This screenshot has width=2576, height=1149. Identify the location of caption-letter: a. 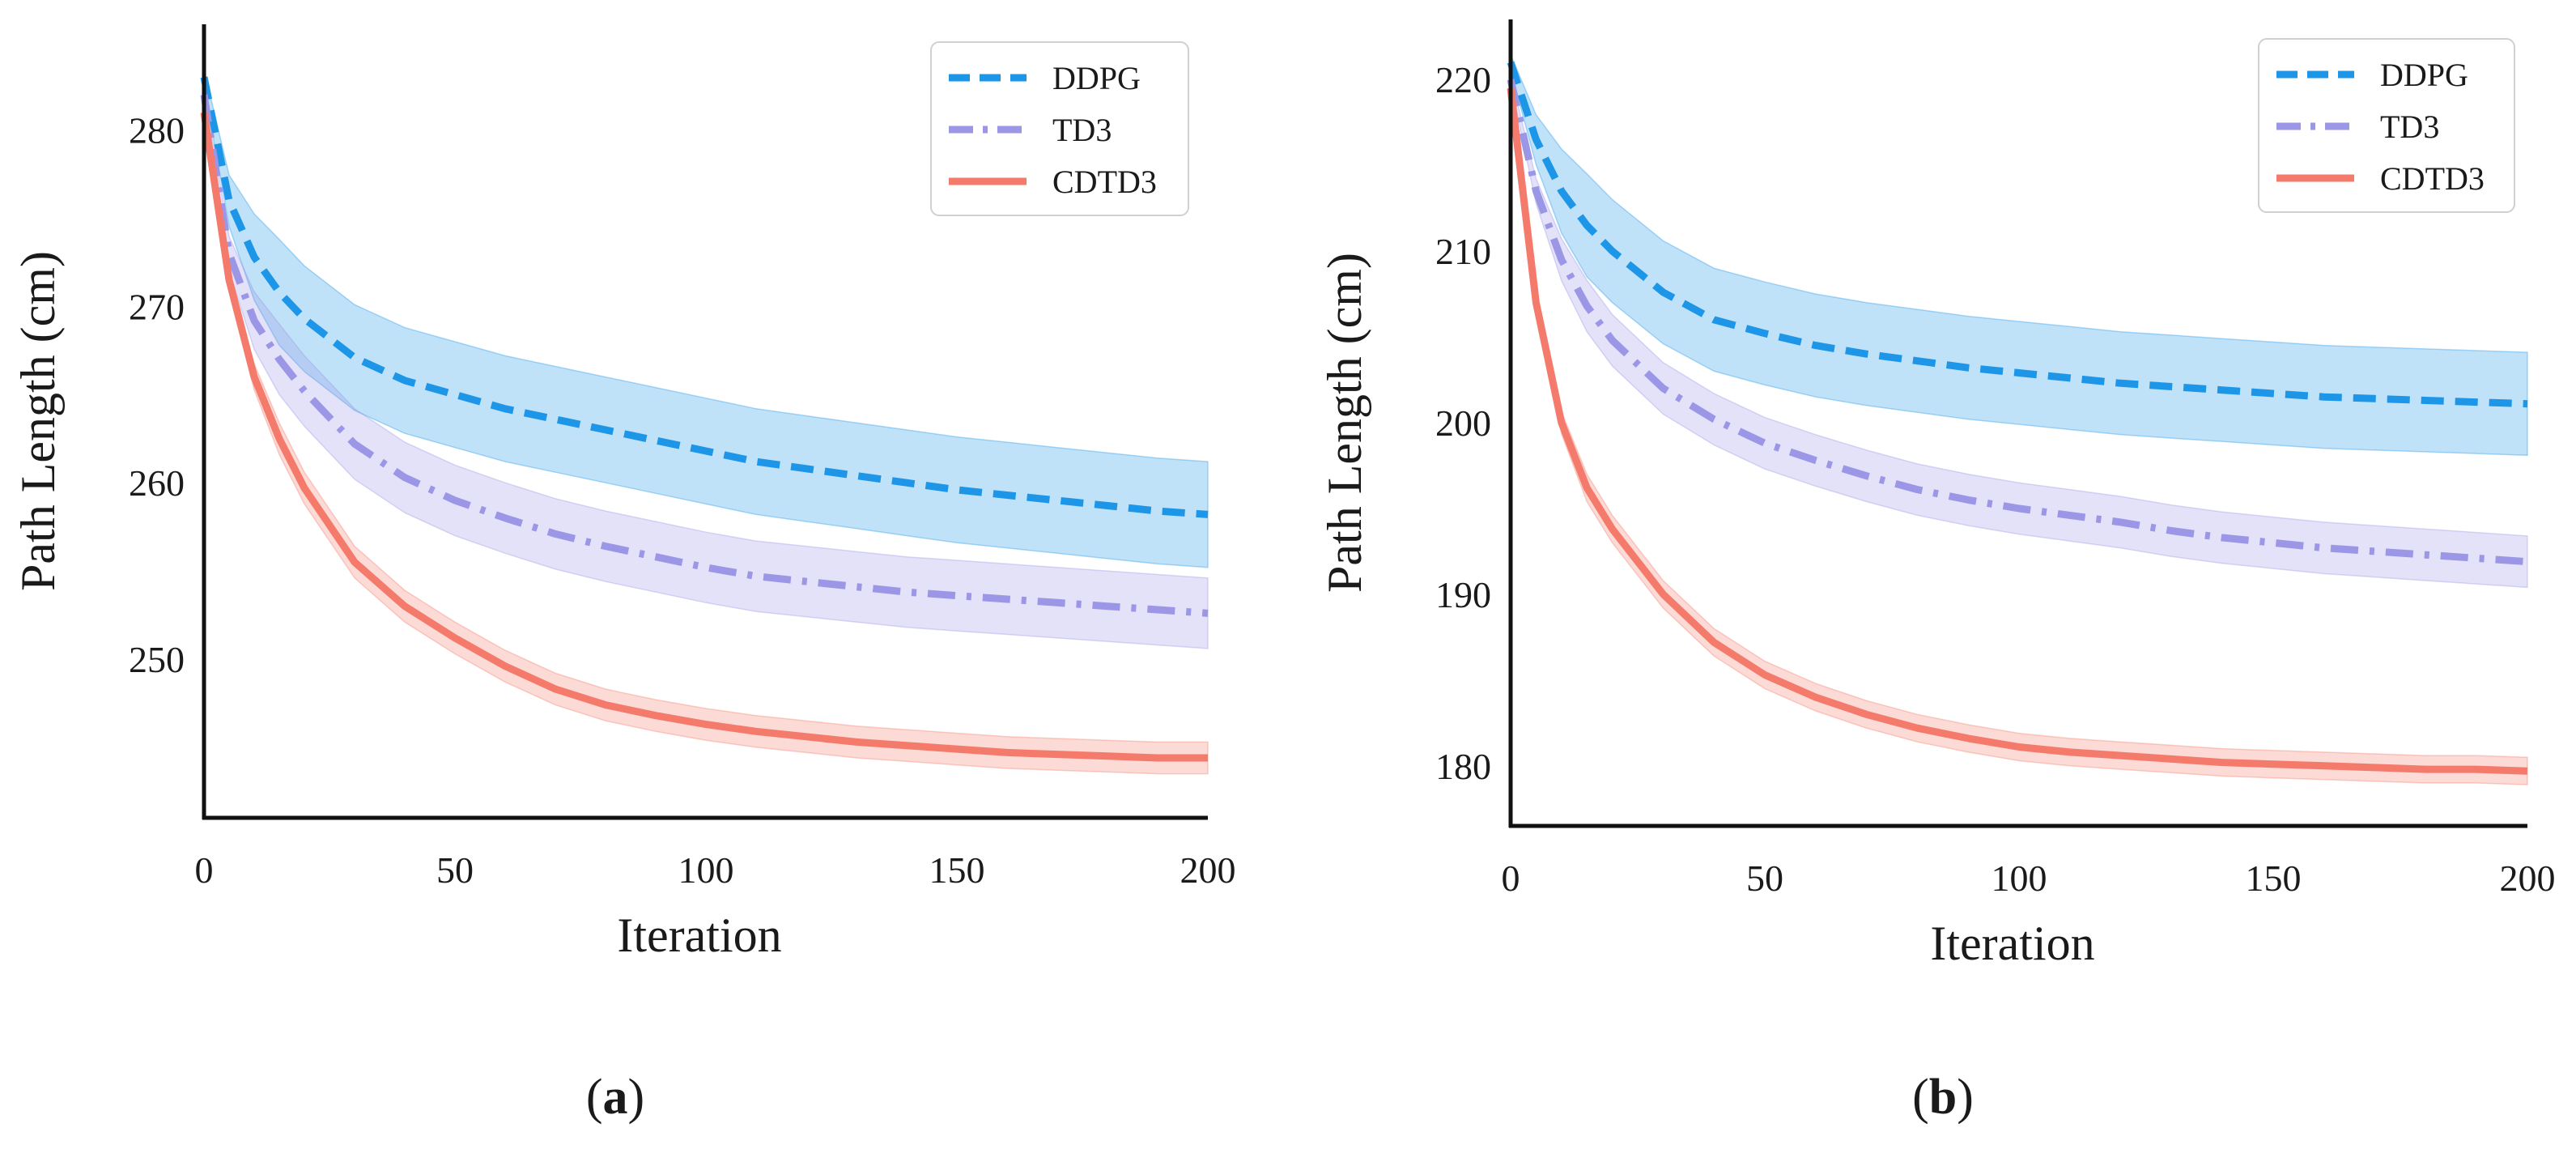
(616, 1097).